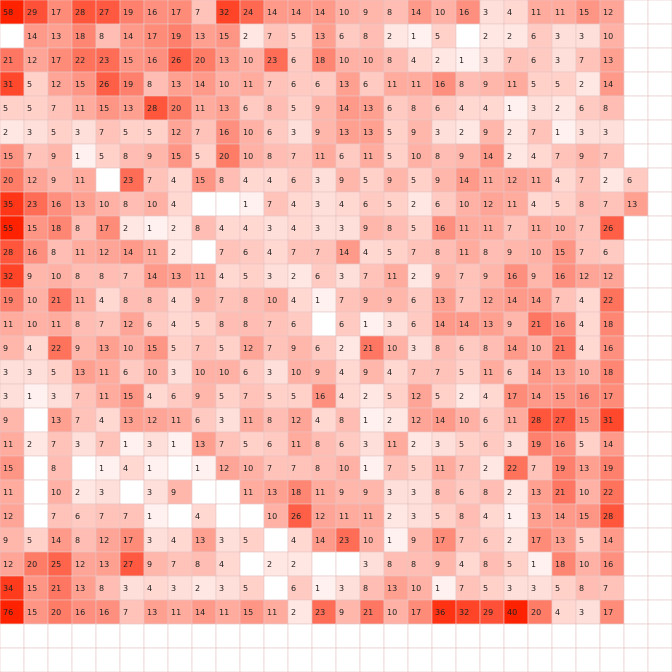 Image resolution: width=672 pixels, height=672 pixels. What do you see at coordinates (320, 492) in the screenshot?
I see `cell-value-label: 11` at bounding box center [320, 492].